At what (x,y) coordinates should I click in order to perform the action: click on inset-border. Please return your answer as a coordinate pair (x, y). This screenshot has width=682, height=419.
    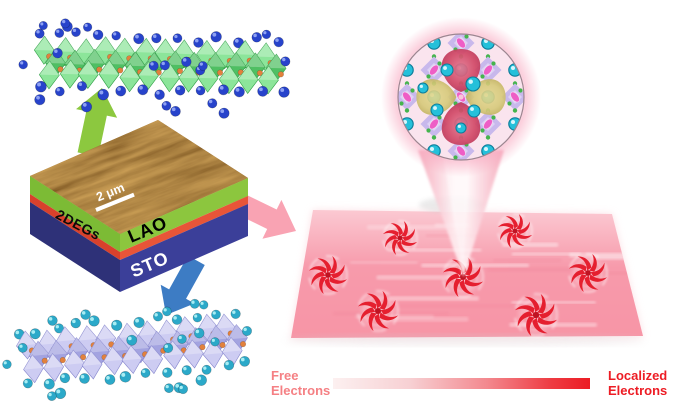
    Looking at the image, I should click on (461, 97).